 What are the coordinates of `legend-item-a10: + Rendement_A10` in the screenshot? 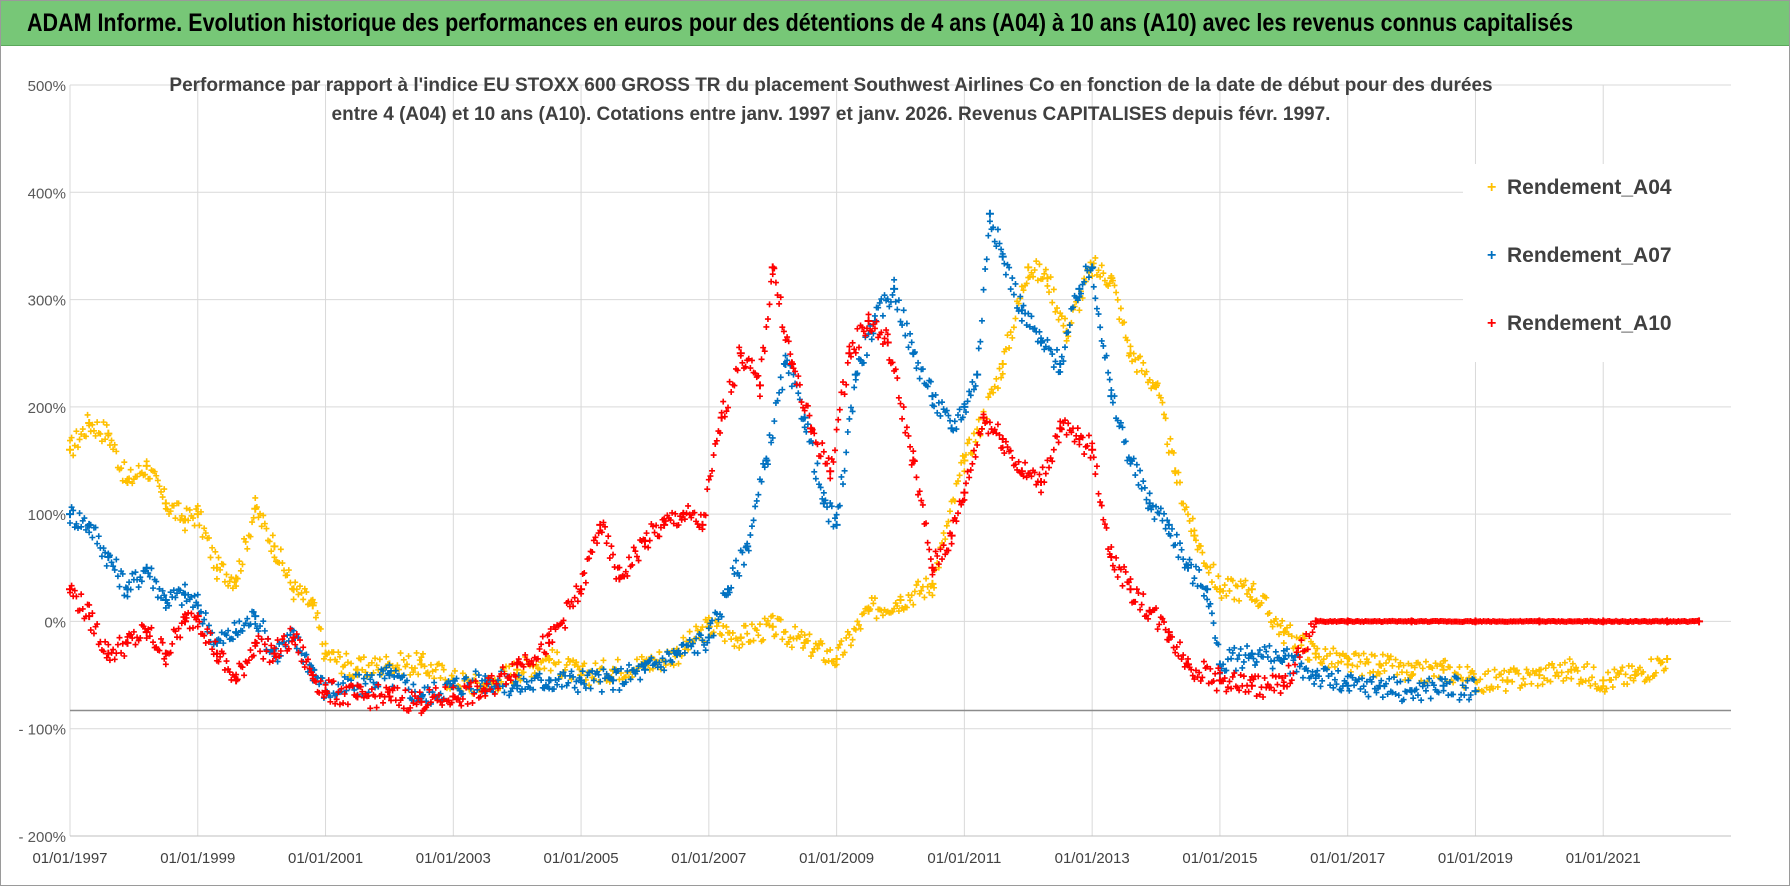 It's located at (1579, 324).